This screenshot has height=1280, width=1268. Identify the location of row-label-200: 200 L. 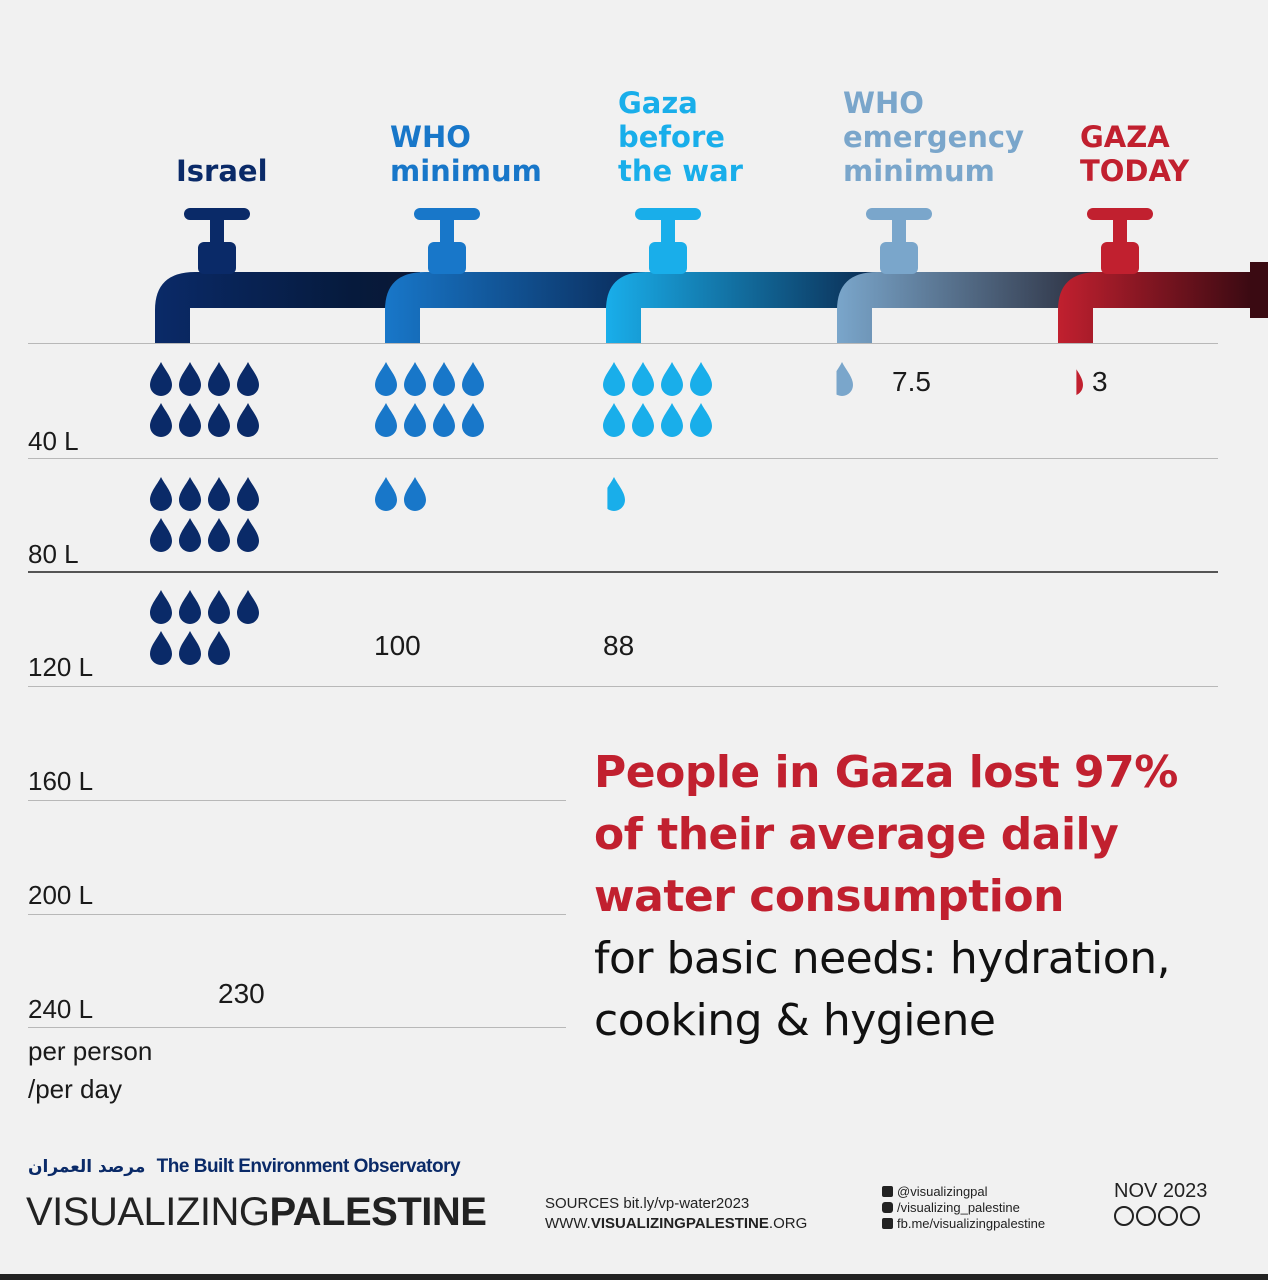
(61, 895).